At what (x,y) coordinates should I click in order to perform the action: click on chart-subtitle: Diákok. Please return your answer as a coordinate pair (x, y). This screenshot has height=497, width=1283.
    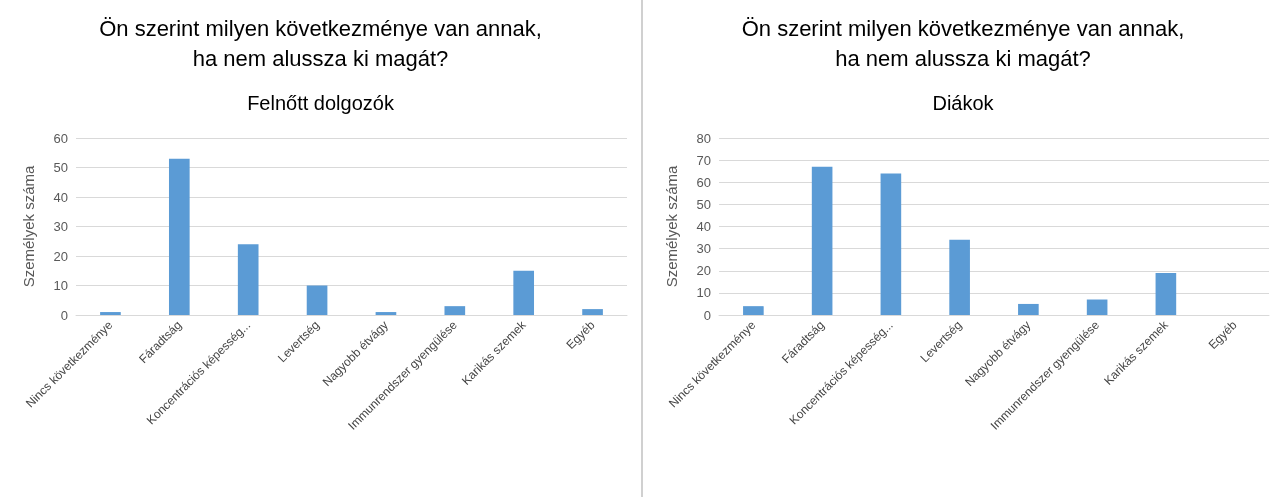
    Looking at the image, I should click on (963, 103).